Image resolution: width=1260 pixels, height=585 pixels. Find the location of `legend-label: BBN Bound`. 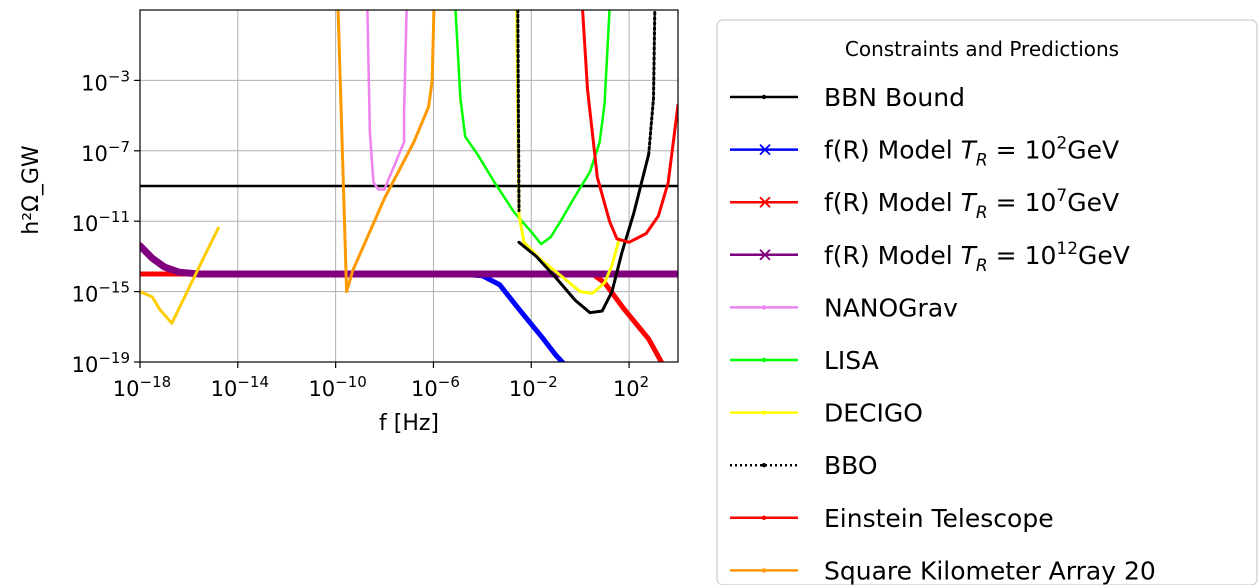

legend-label: BBN Bound is located at coordinates (894, 97).